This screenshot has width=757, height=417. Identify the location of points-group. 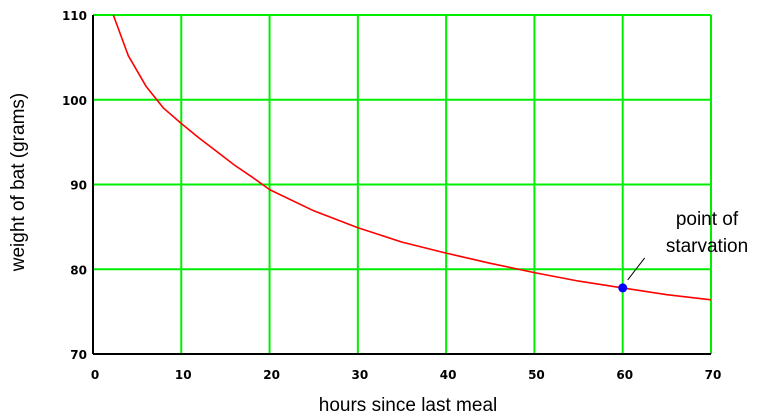
(623, 288).